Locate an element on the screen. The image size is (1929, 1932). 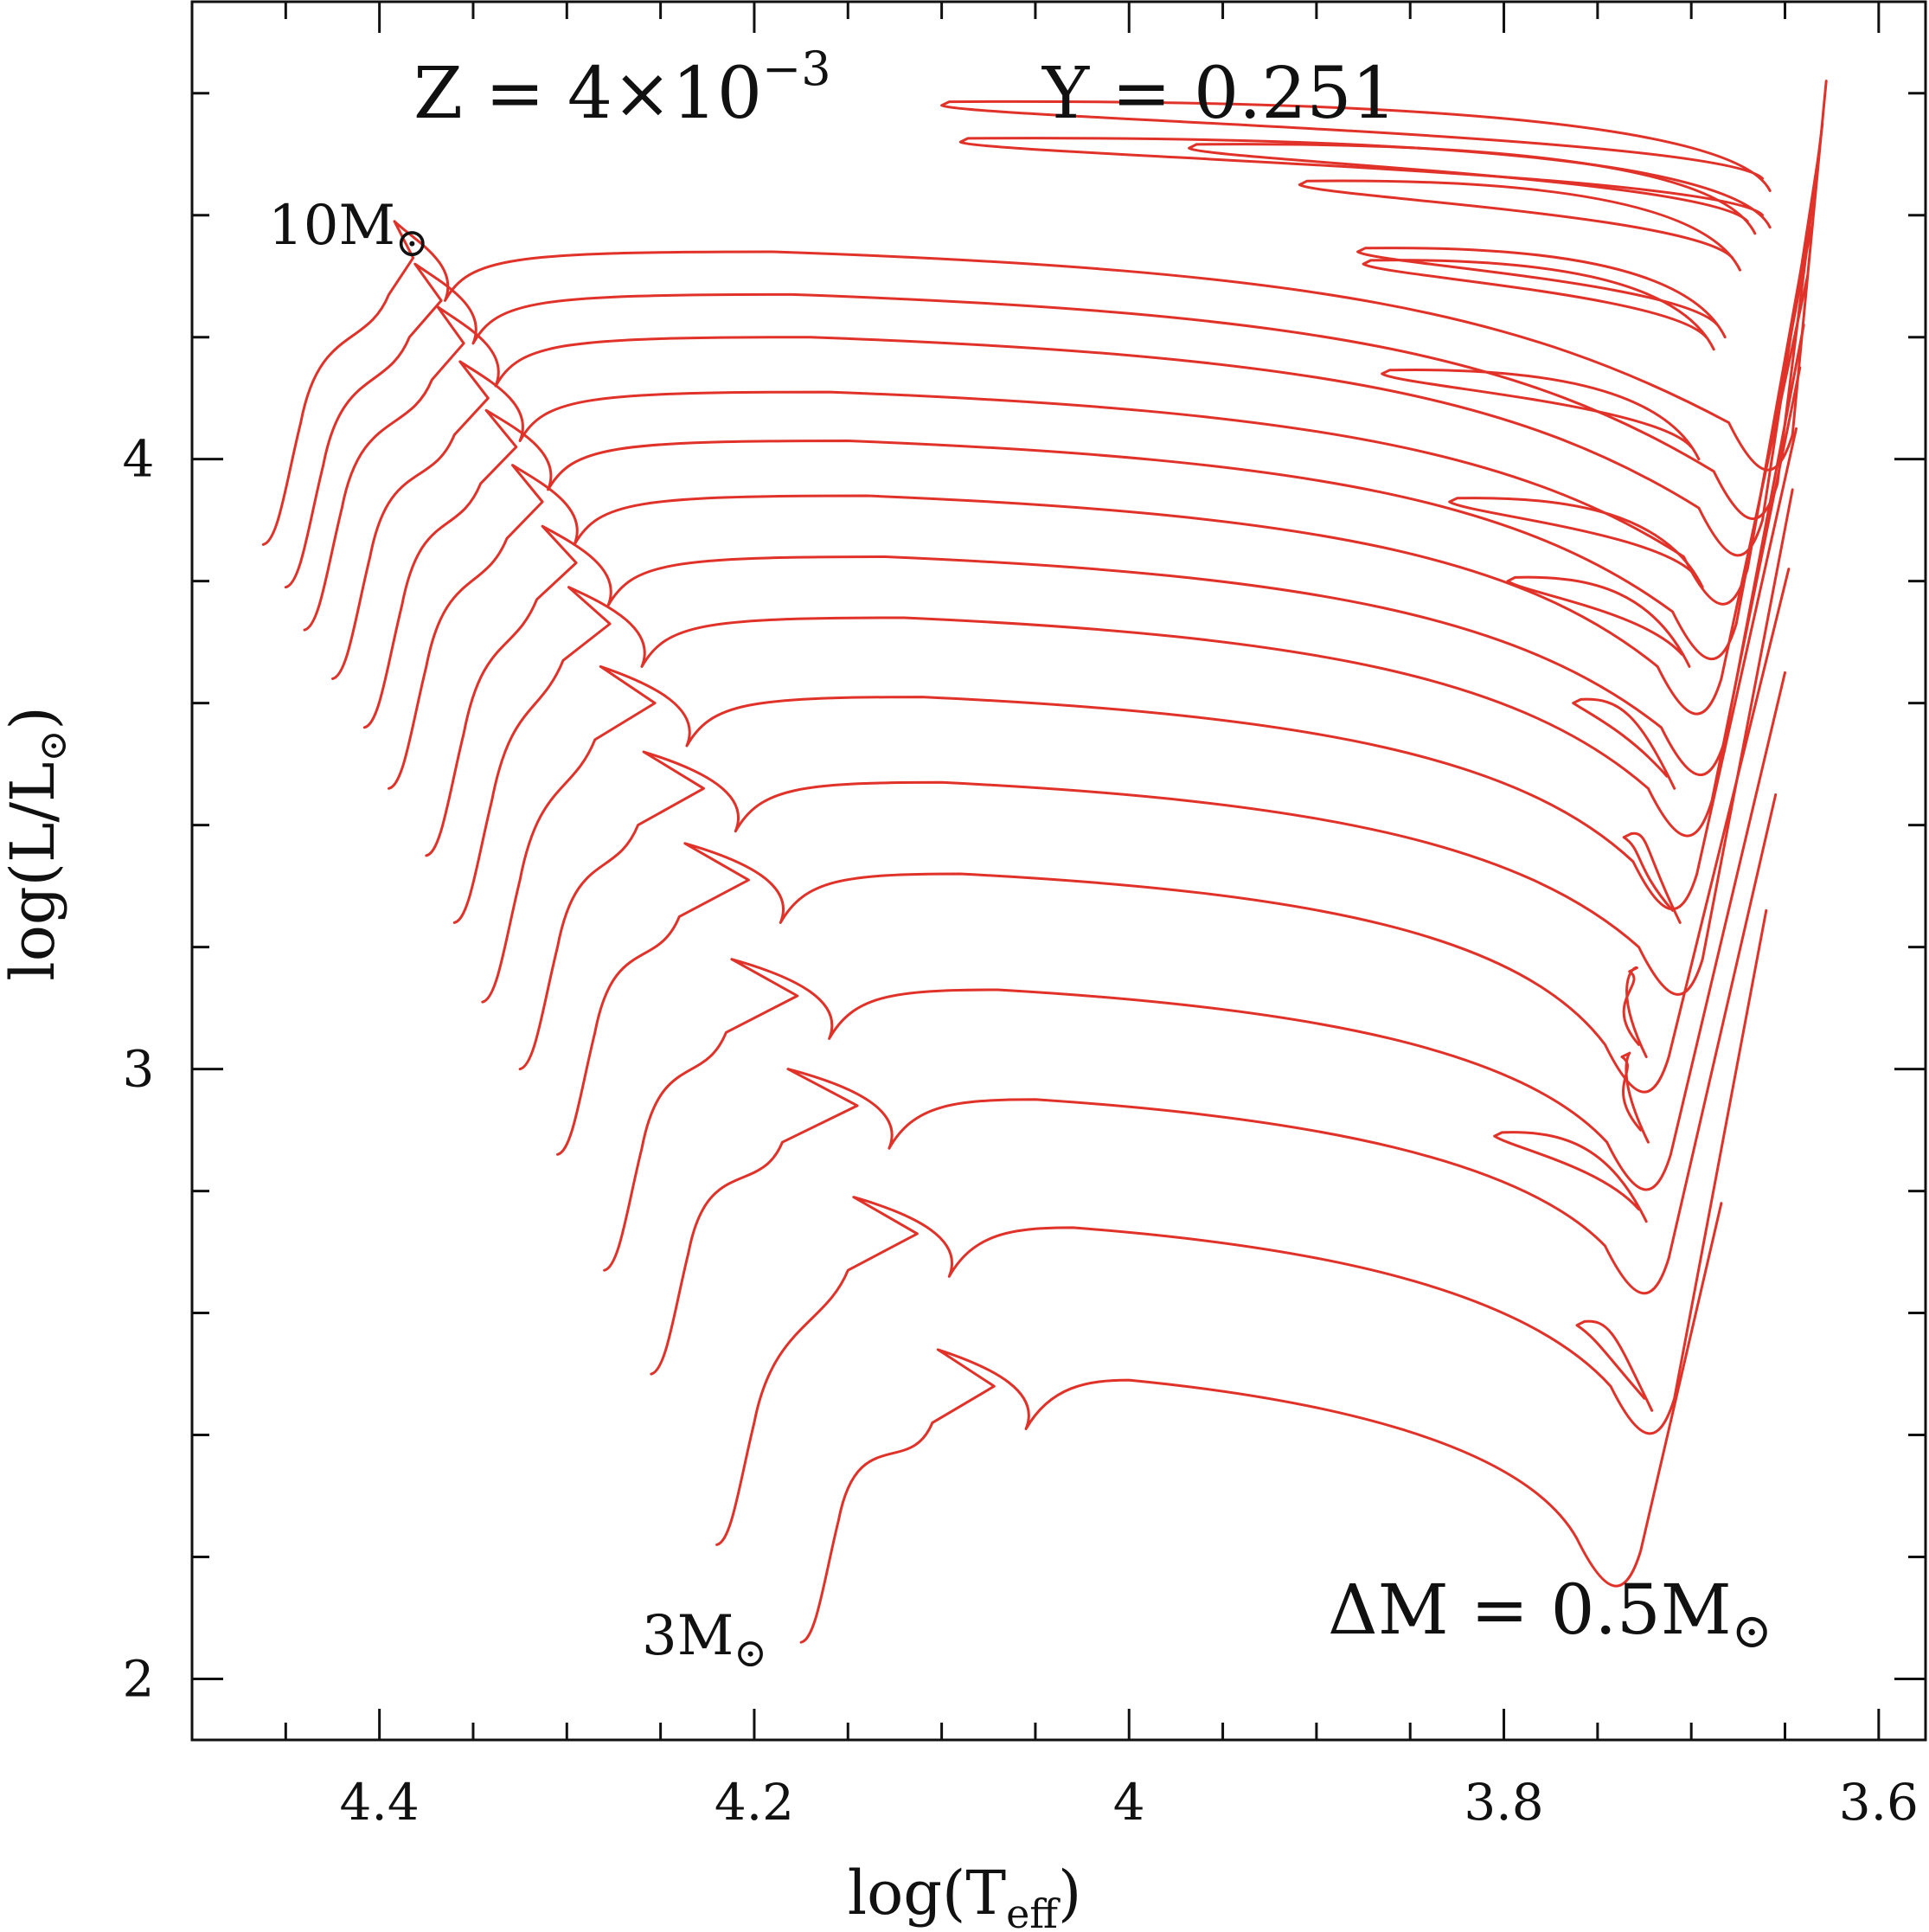
blue-loop-6-msun is located at coordinates (1624, 743).